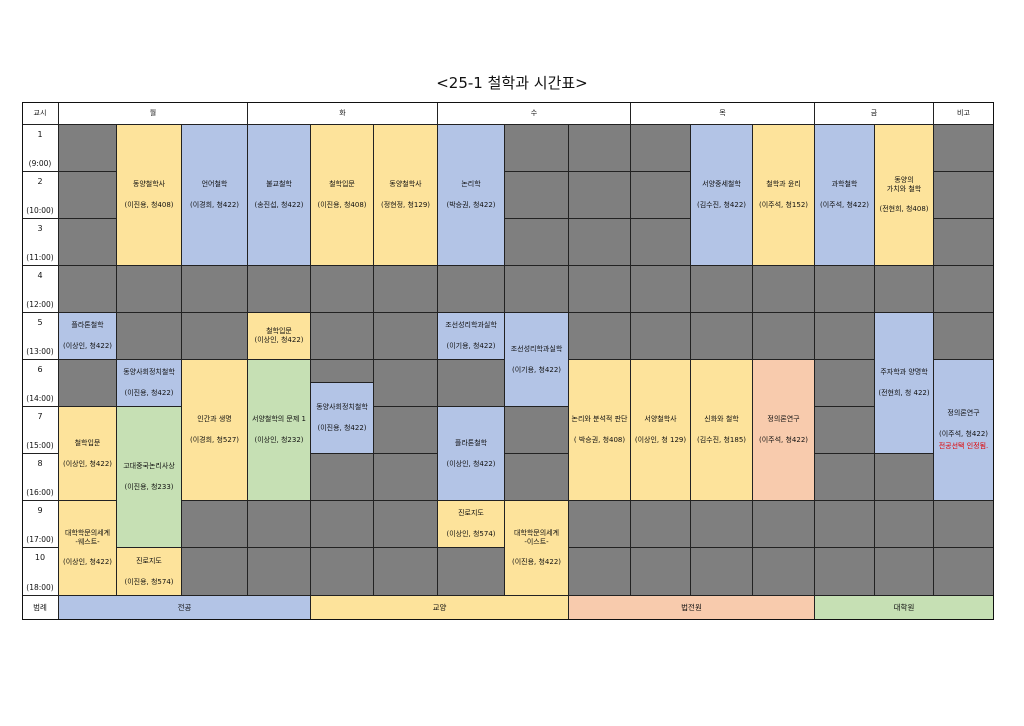 The height and width of the screenshot is (726, 1024). What do you see at coordinates (185, 608) in the screenshot?
I see `legend-major: 전공` at bounding box center [185, 608].